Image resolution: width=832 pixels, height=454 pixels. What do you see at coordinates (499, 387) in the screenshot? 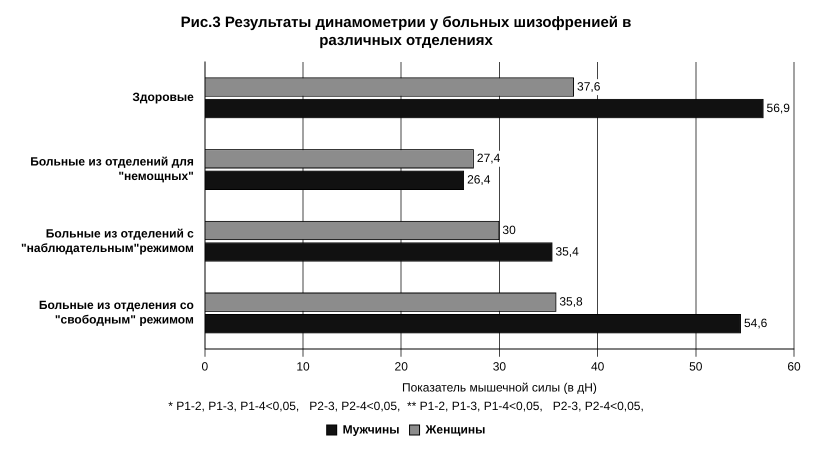
I see `x-axis-title: Показатель мышечной силы (в дН)` at bounding box center [499, 387].